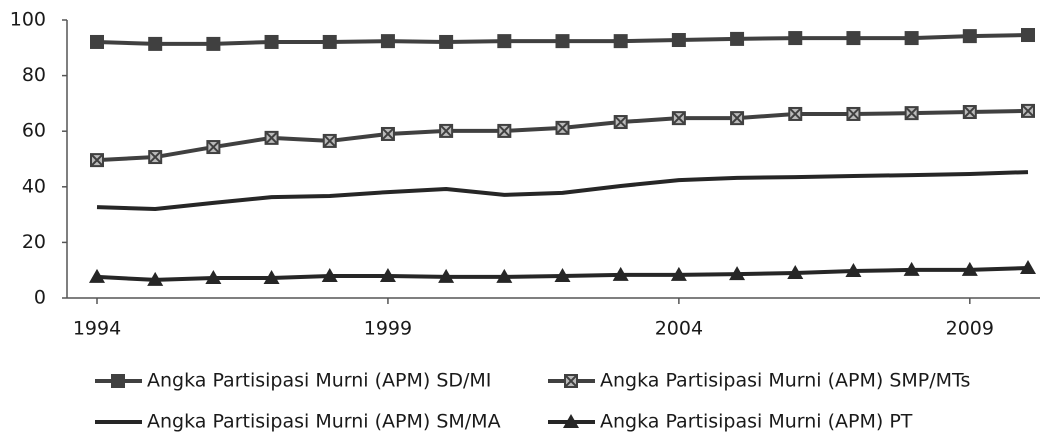  I want to click on y-tick-label: 60, so click(34, 131).